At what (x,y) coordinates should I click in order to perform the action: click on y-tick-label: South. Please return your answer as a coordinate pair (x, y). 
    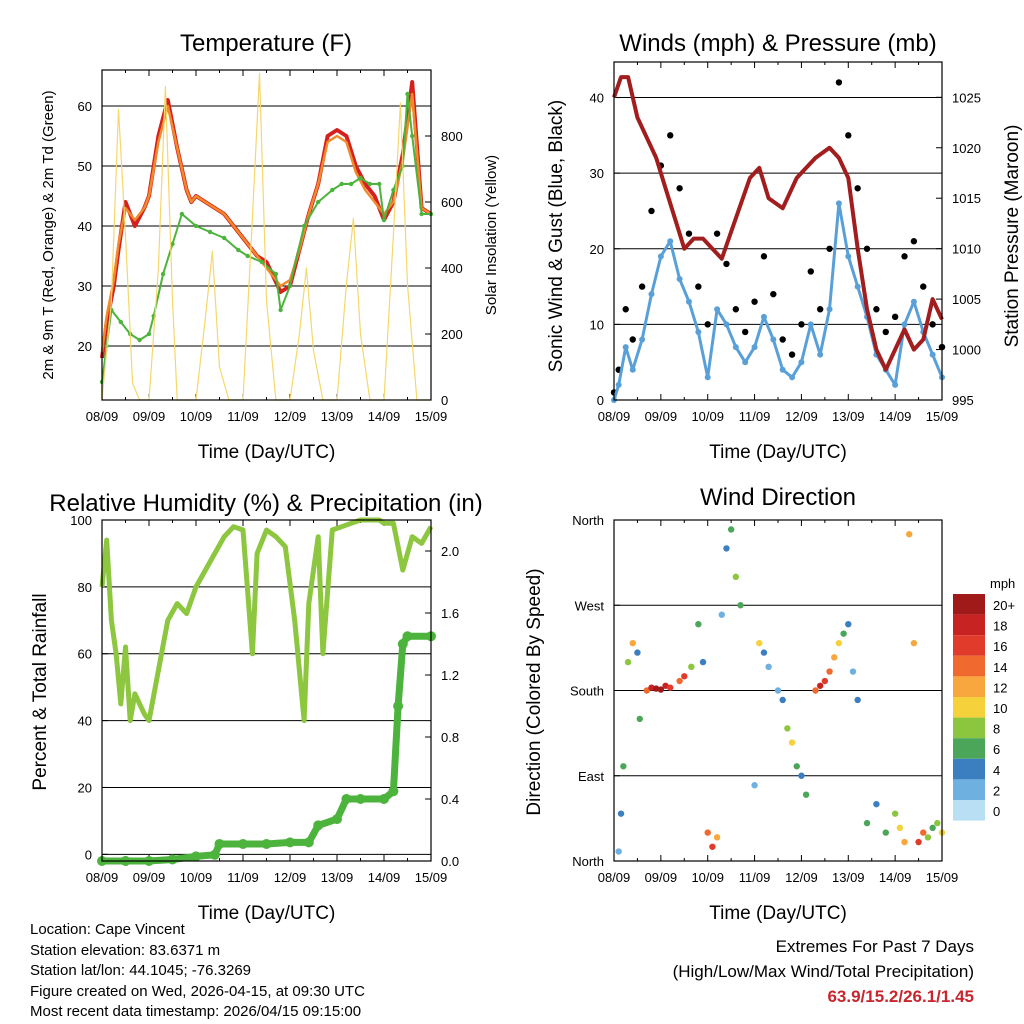
    Looking at the image, I should click on (587, 691).